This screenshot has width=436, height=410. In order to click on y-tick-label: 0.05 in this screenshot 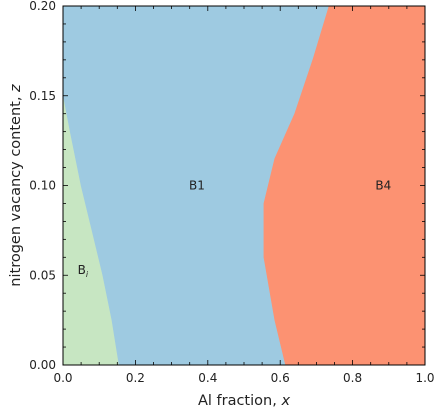, I will do `click(42, 275)`.